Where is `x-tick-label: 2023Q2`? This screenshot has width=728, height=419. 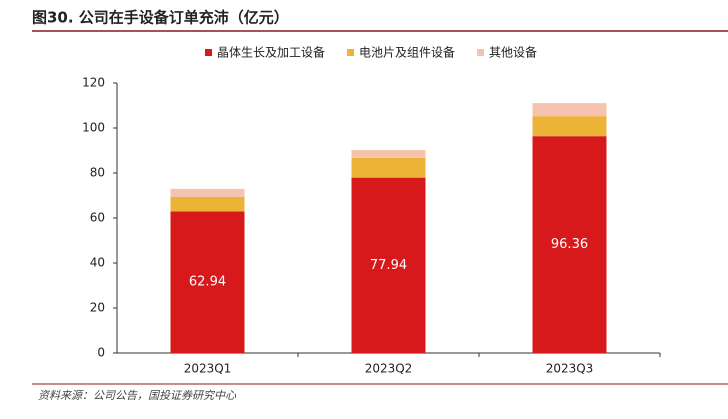 x-tick-label: 2023Q2 is located at coordinates (389, 369).